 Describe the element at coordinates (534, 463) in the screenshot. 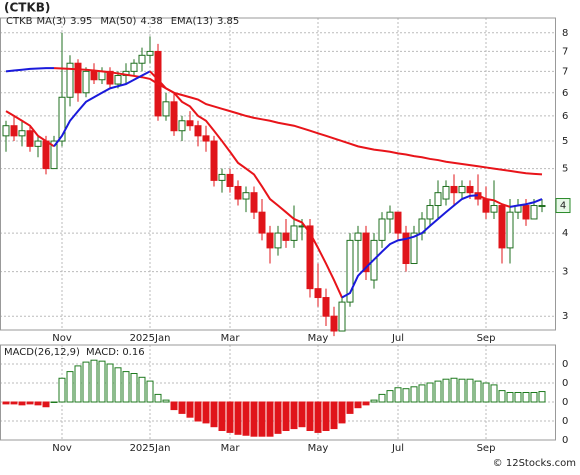

I see `watermark: © 12Stocks.com` at that location.